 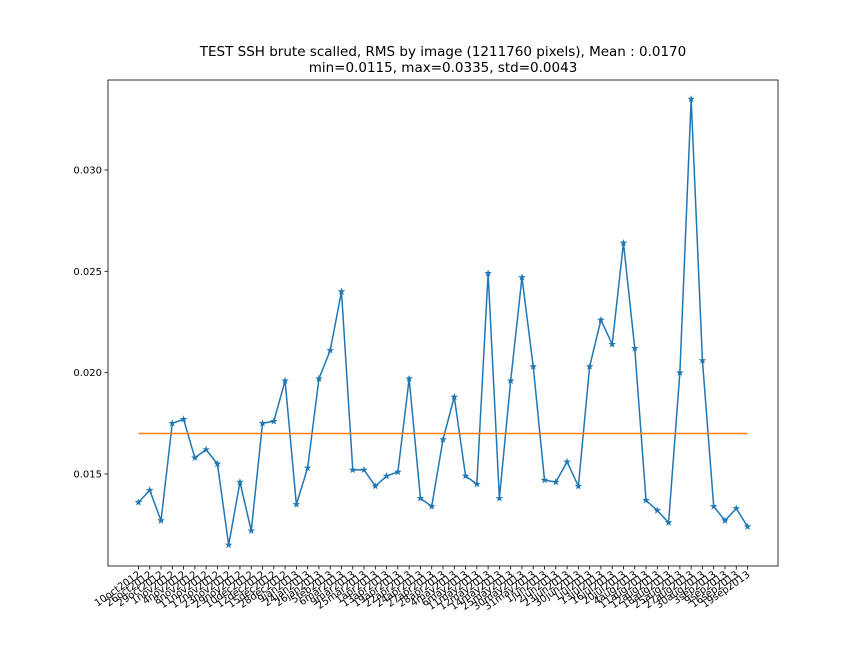 I want to click on y-tick-label: 0.020, so click(x=87, y=373).